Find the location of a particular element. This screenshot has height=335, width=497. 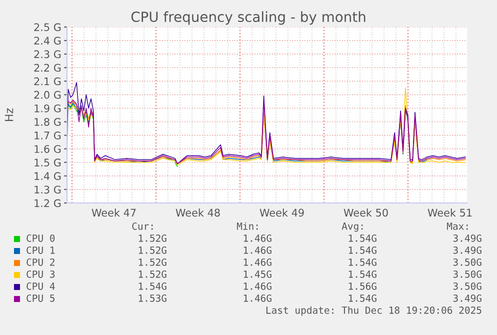

chart-title: CPU frequency scaling - by month is located at coordinates (248, 18).